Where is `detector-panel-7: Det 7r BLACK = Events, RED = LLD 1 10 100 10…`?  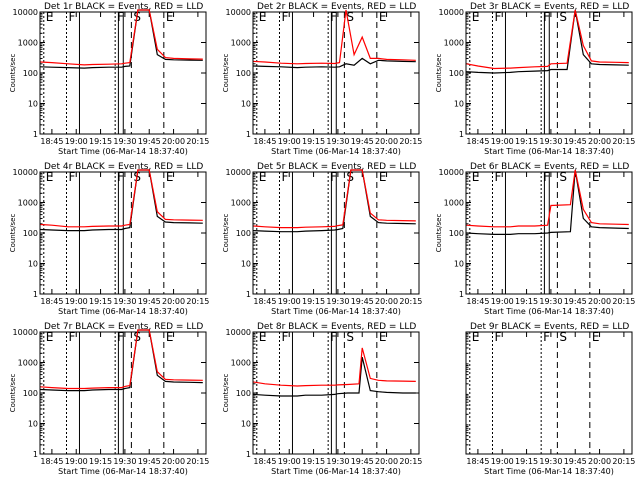
detector-panel-7: Det 7r BLACK = Events, RED = LLD 1 10 100 10… is located at coordinates (109, 399).